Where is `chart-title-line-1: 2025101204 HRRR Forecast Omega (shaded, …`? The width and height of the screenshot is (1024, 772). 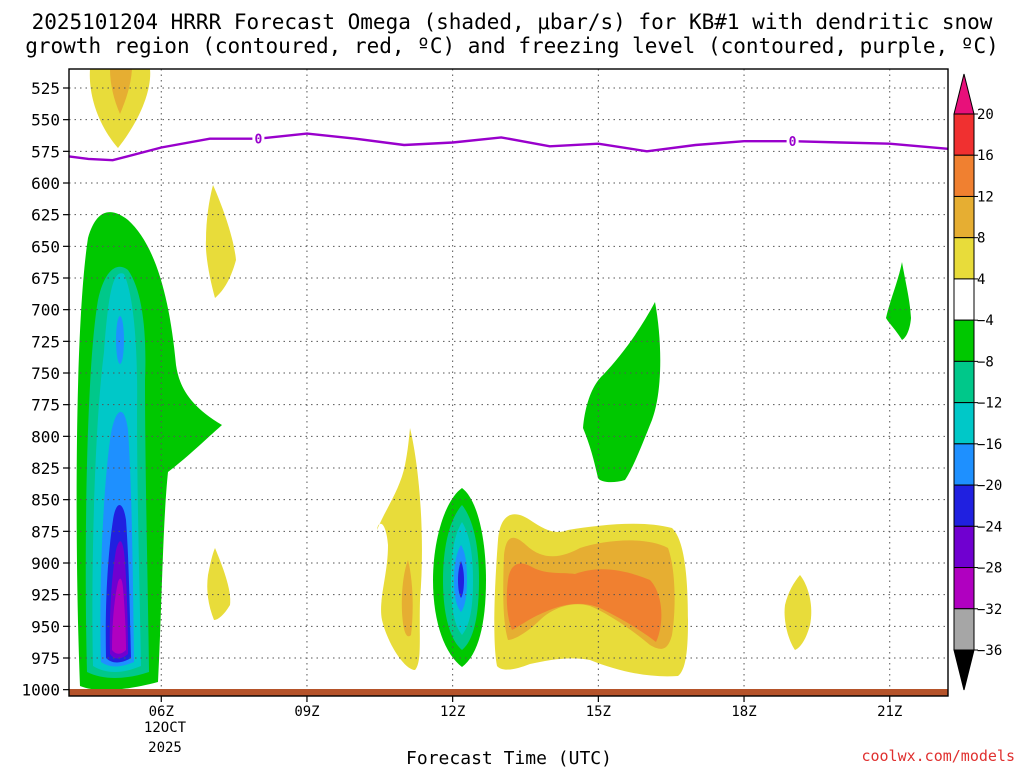
chart-title-line-1: 2025101204 HRRR Forecast Omega (shaded, … is located at coordinates (512, 22).